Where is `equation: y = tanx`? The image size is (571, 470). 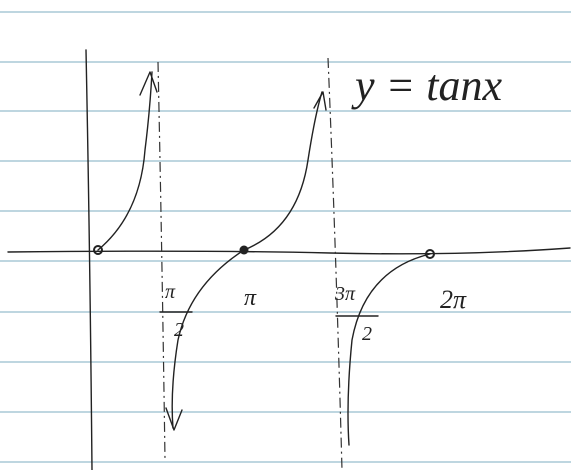
equation: y = tanx is located at coordinates (426, 85).